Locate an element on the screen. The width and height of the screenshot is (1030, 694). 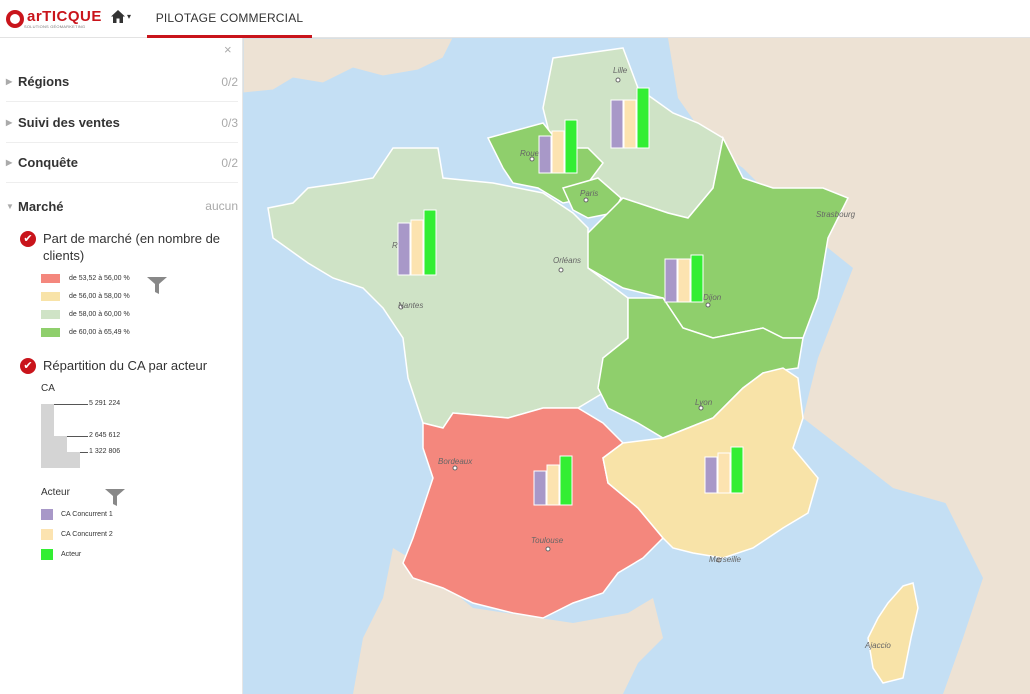
legend-label: de 60,00 à 65,49 % is located at coordinates (99, 332).